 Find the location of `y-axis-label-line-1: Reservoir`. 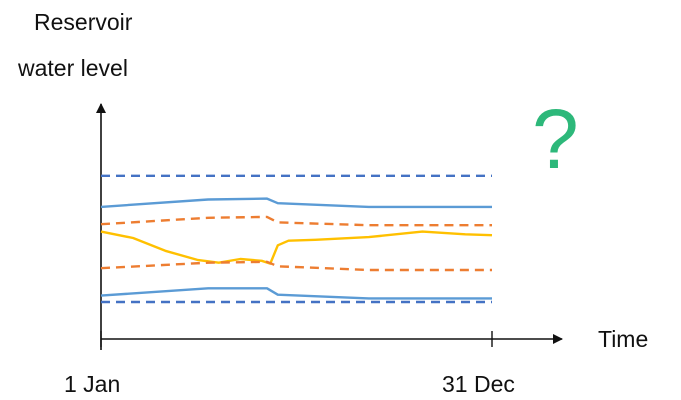

y-axis-label-line-1: Reservoir is located at coordinates (83, 22).